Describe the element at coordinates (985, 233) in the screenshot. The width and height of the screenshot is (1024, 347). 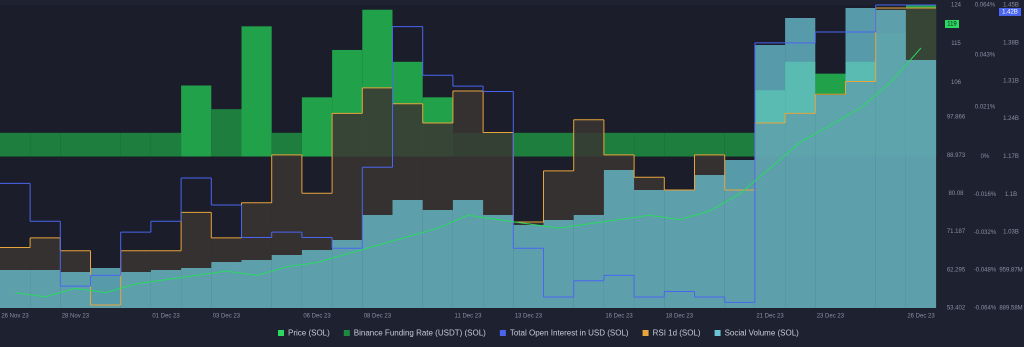
I see `funding-tick-label: -0.032%` at that location.